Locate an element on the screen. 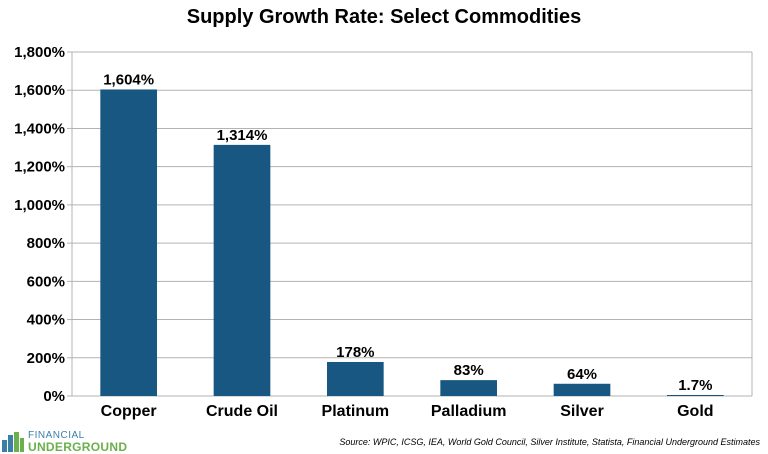  data-label: 64% is located at coordinates (582, 374).